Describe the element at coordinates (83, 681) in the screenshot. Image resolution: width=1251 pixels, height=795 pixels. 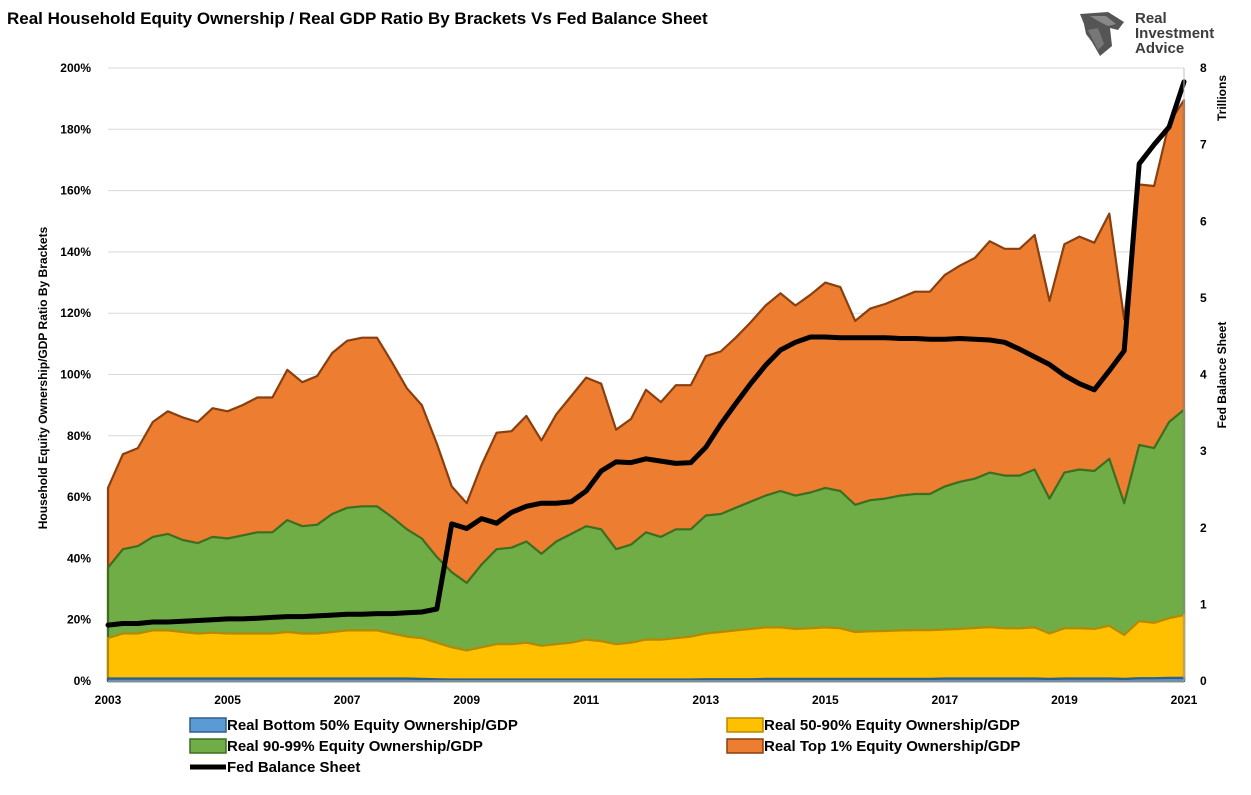
I see `y-tick-label: 0%` at that location.